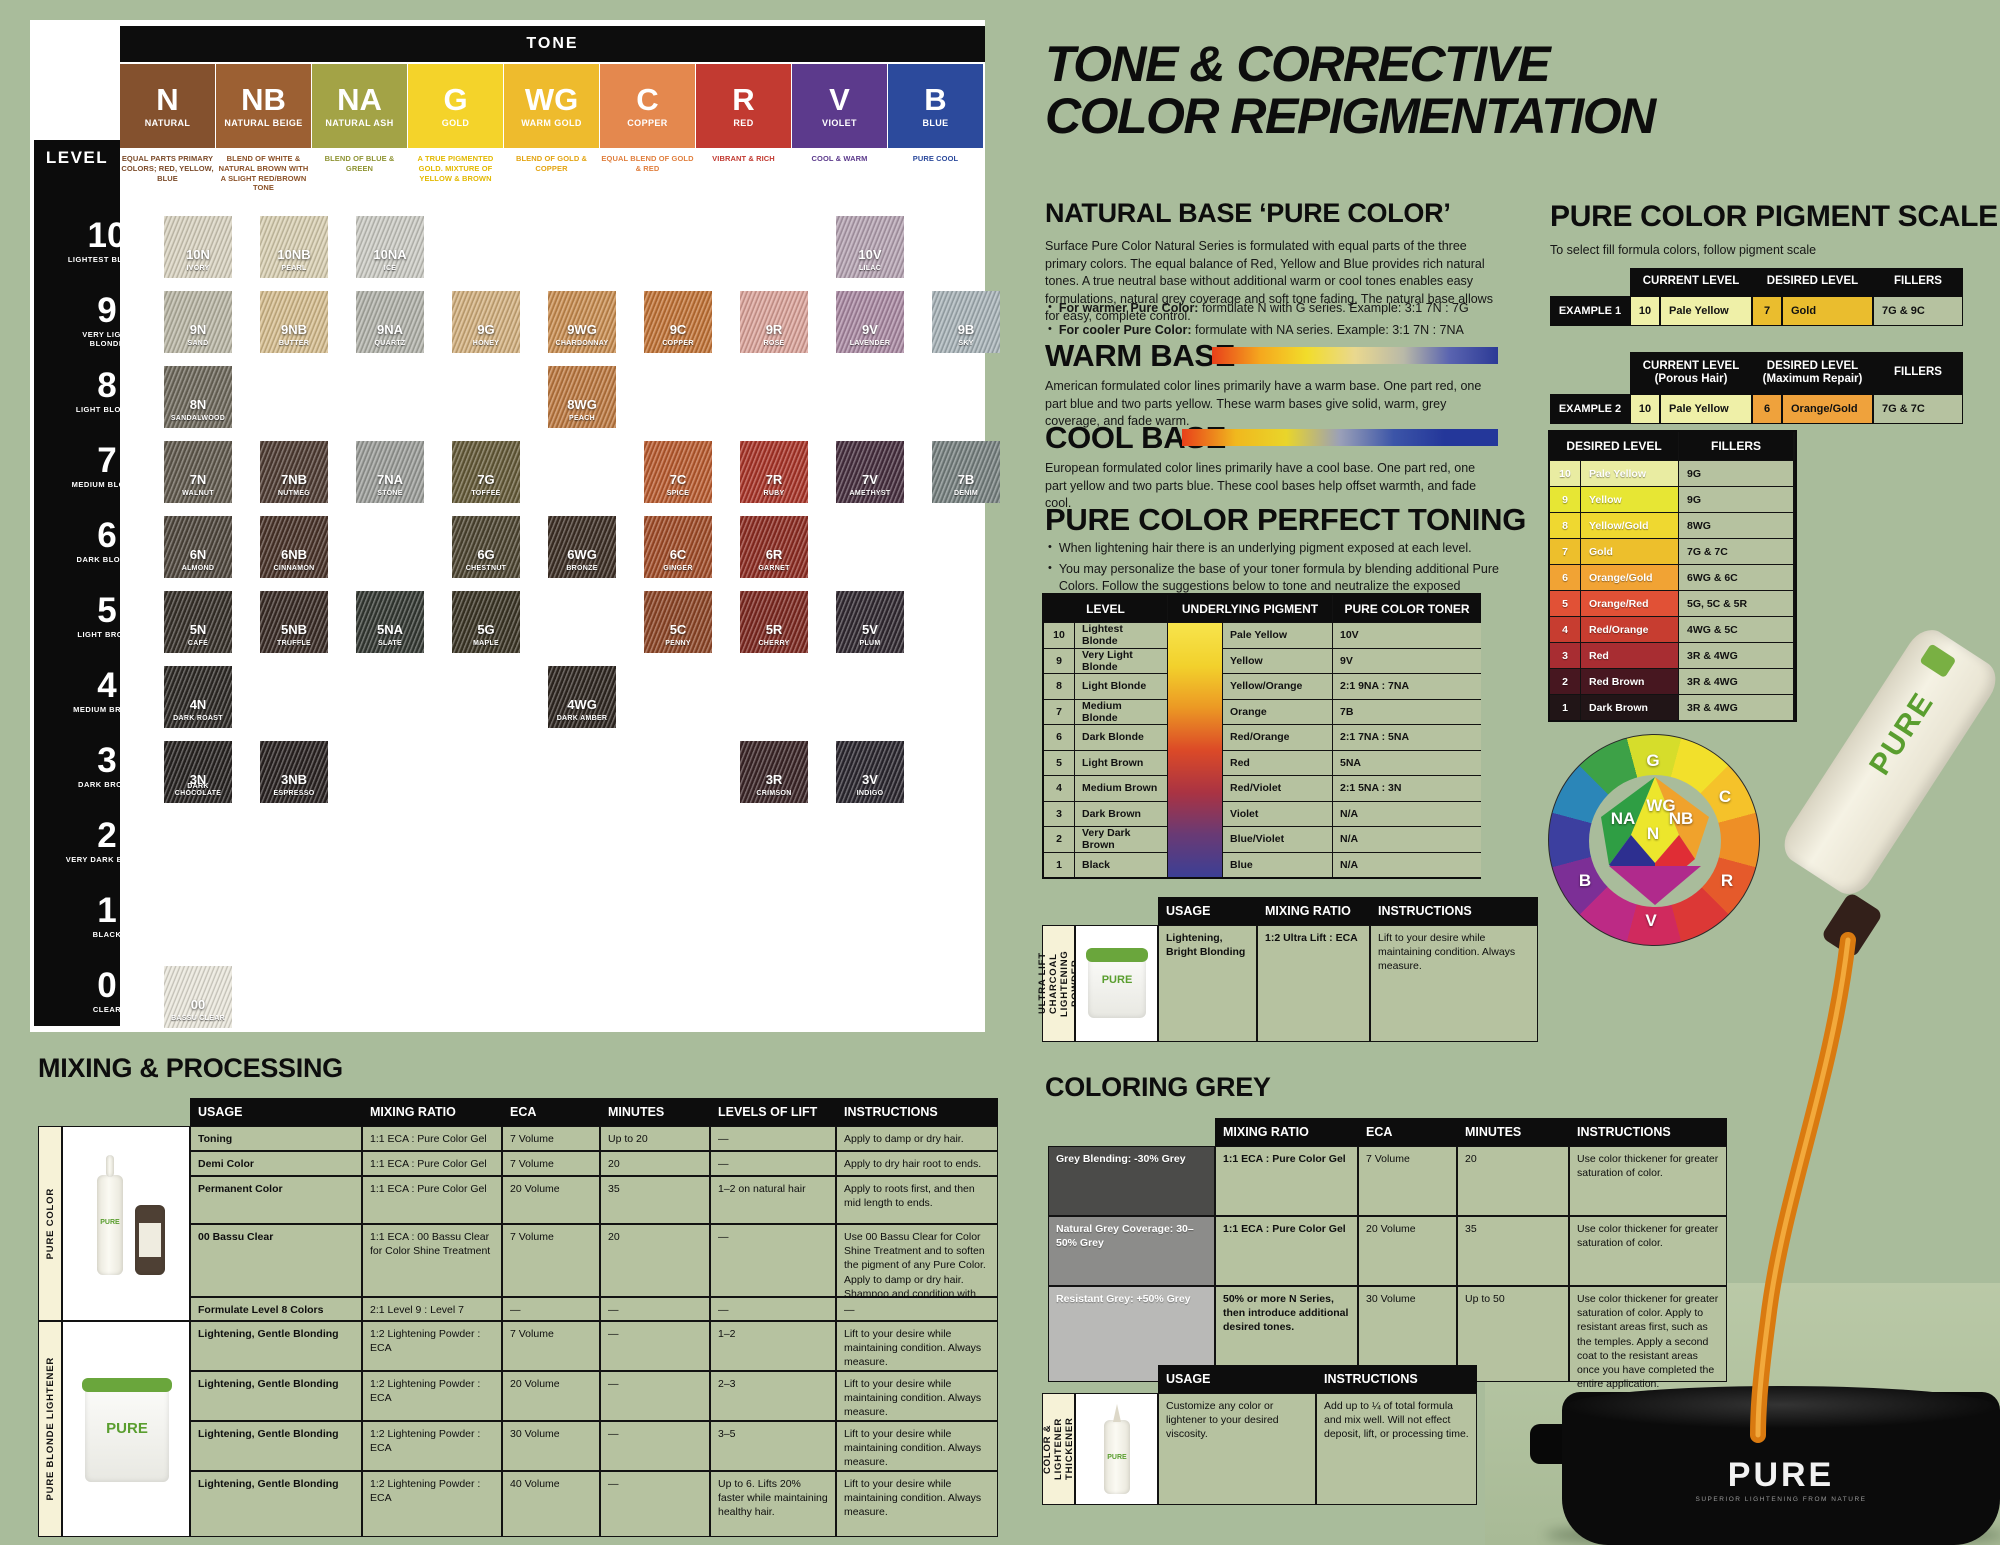 The image size is (2000, 1545). I want to click on swatch-name: PLUM, so click(870, 643).